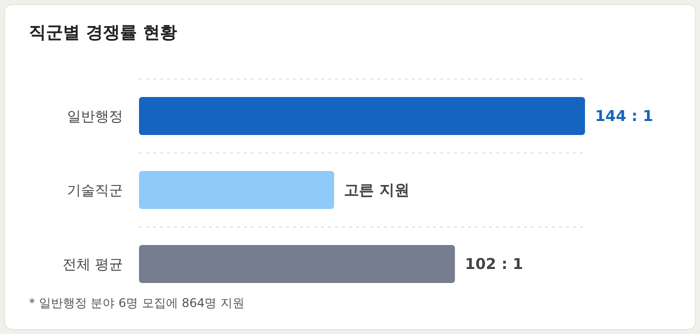  I want to click on y-tick-label: 일반행정, so click(95, 116).